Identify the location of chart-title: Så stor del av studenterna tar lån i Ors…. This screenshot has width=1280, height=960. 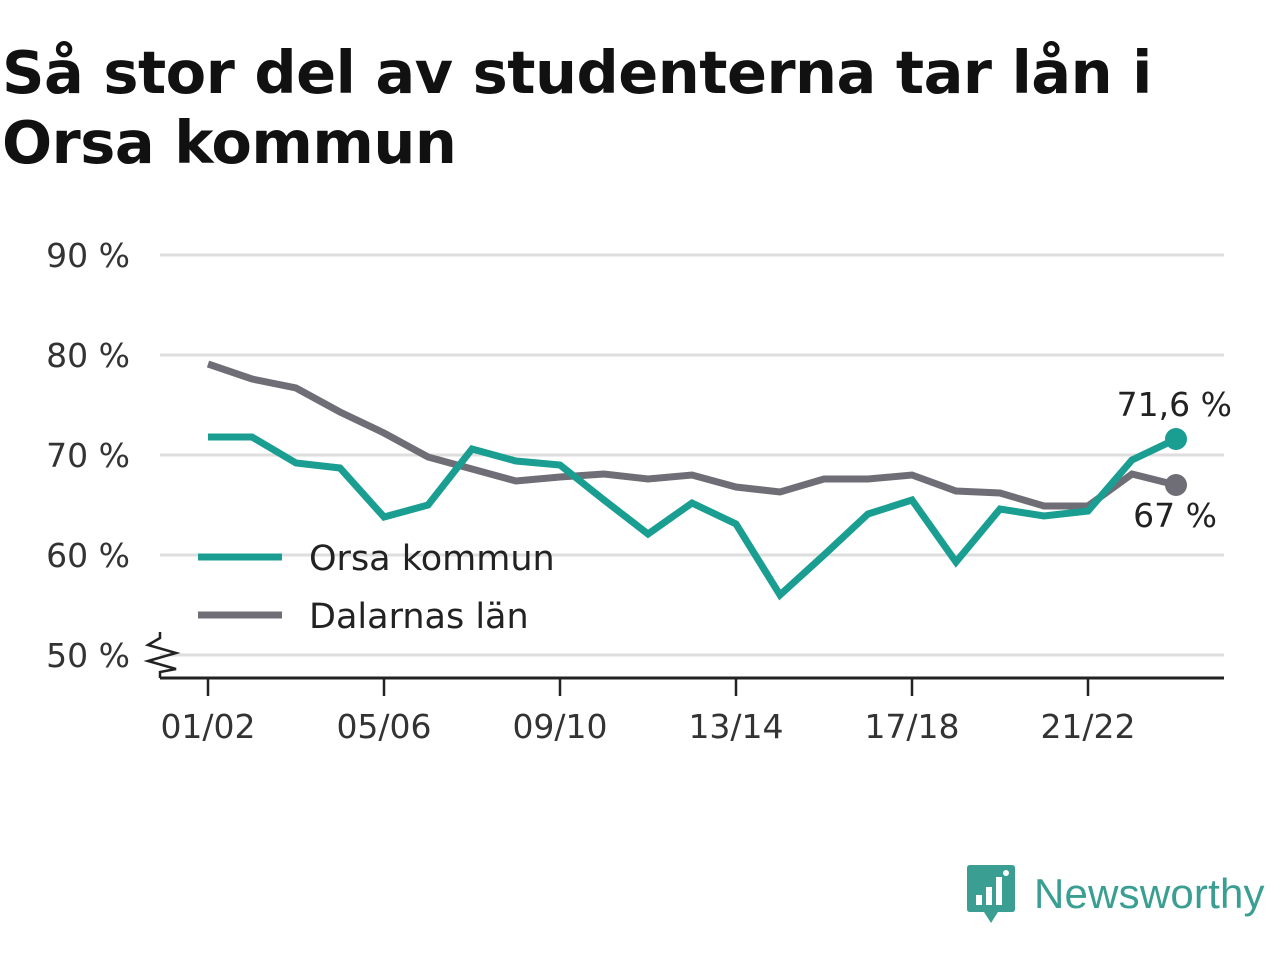
(577, 107).